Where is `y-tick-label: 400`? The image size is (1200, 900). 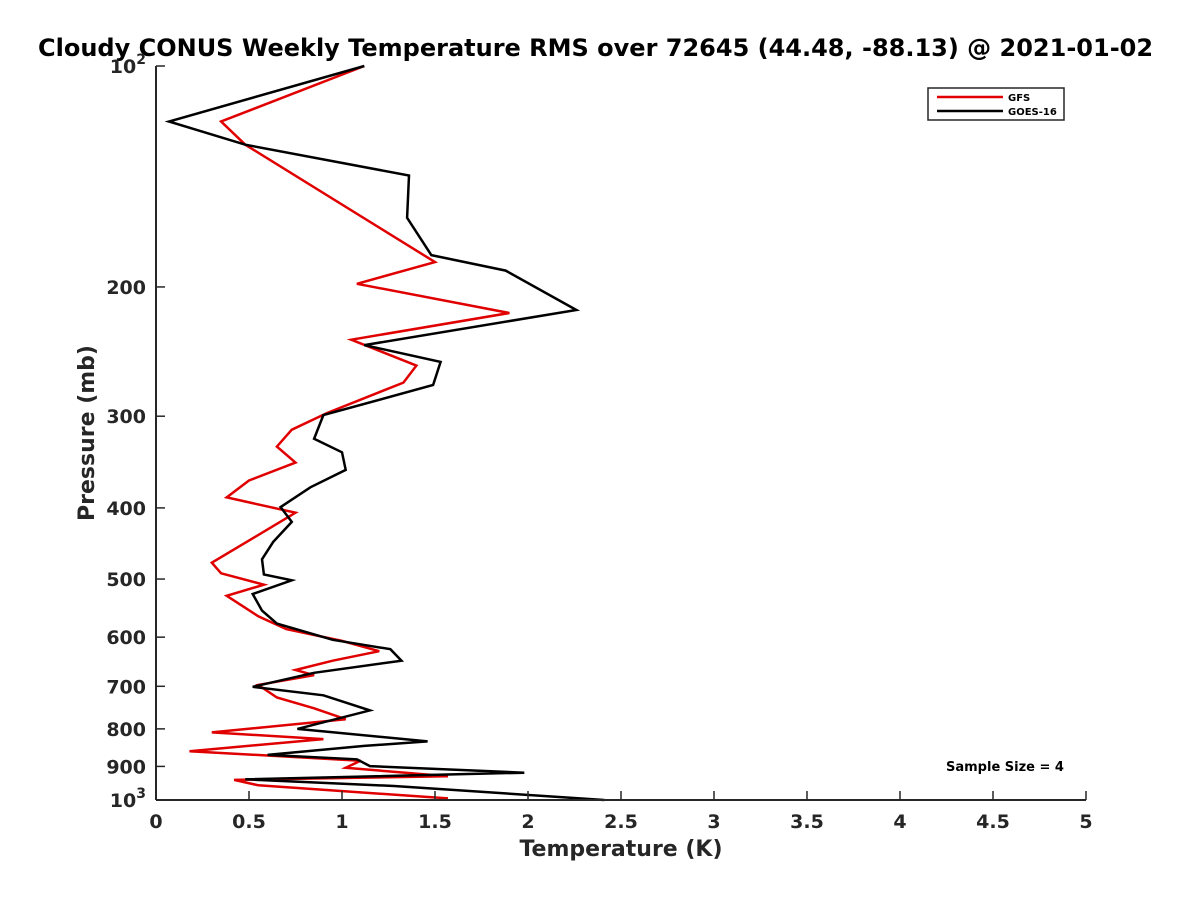
y-tick-label: 400 is located at coordinates (126, 509).